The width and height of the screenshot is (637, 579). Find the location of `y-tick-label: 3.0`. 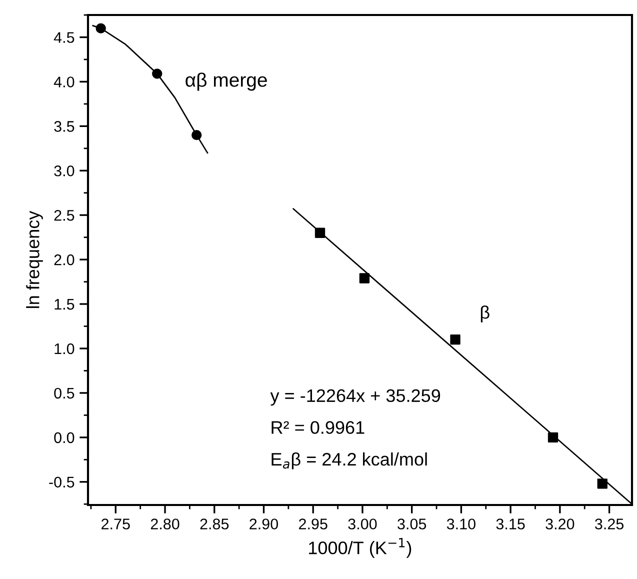

y-tick-label: 3.0 is located at coordinates (64, 170).